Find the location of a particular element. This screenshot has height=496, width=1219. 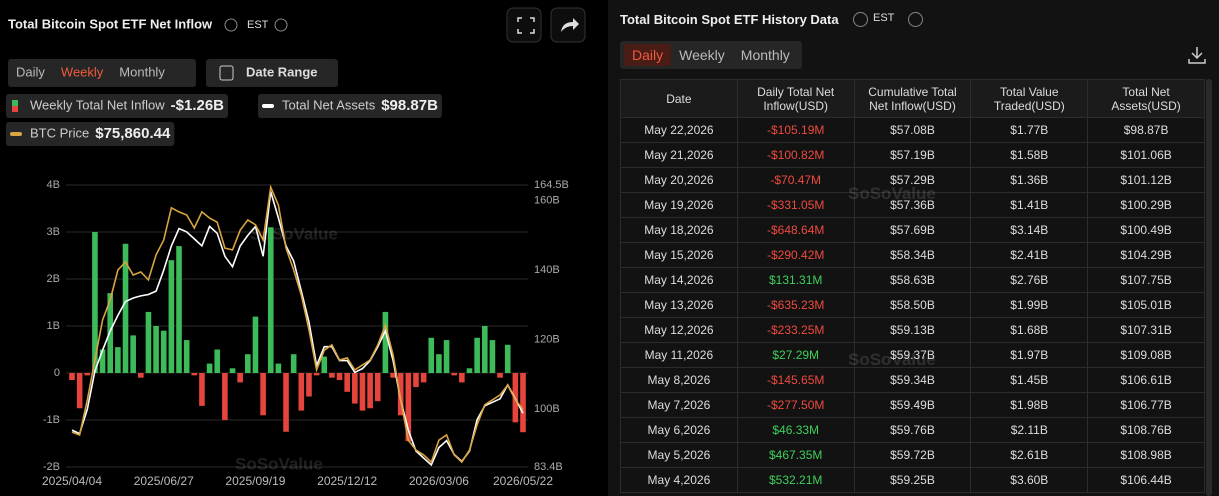

table-row: May 4,2026 $532.21M $59.25B $3.60B $106.44B is located at coordinates (912, 480).